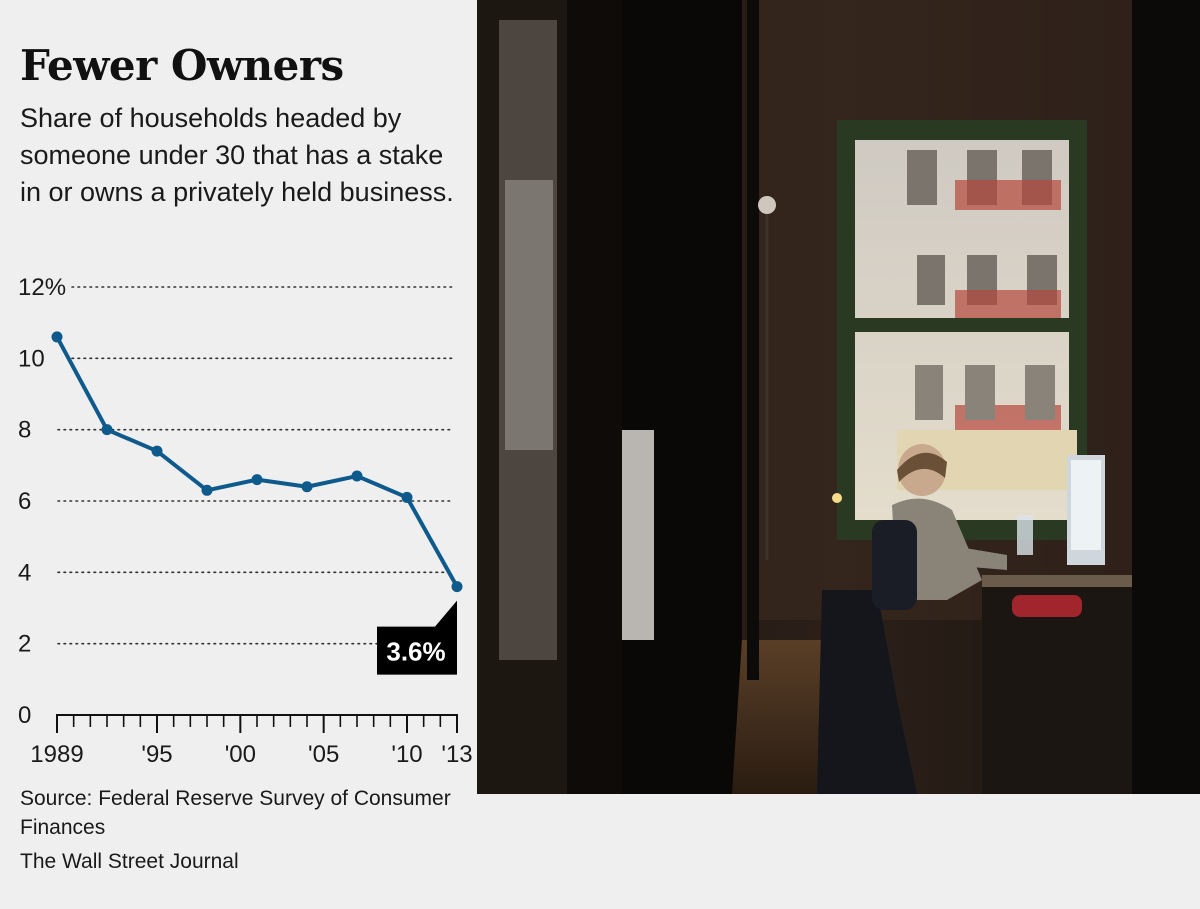 This screenshot has width=1200, height=909. Describe the element at coordinates (415, 652) in the screenshot. I see `callout-label: 3.6%` at that location.